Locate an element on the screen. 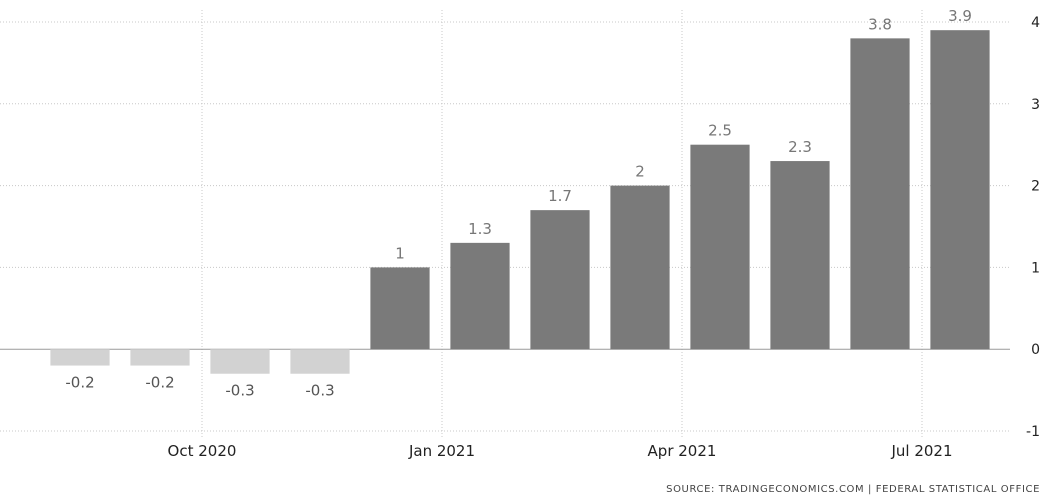  y-tick-label: 3 is located at coordinates (1035, 105).